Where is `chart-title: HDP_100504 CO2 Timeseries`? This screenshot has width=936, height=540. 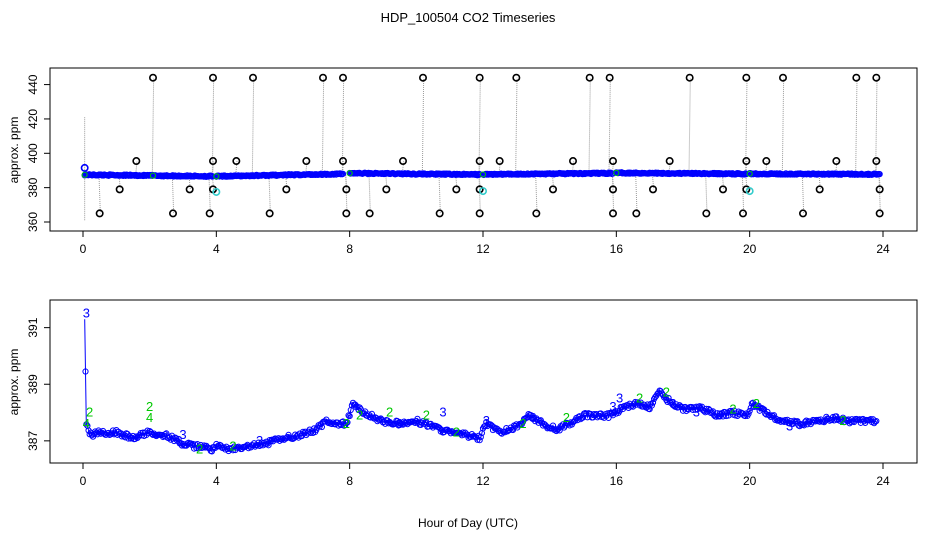 chart-title: HDP_100504 CO2 Timeseries is located at coordinates (468, 17).